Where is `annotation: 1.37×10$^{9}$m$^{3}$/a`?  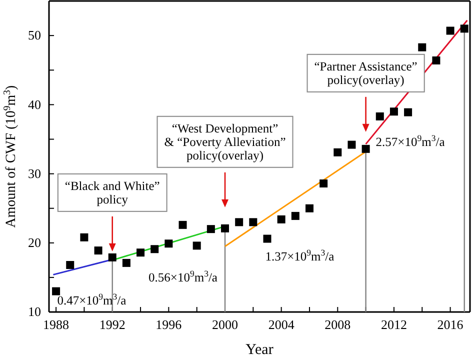
annotation: 1.37×10$^{9}$m$^{3}$/a is located at coordinates (300, 256).